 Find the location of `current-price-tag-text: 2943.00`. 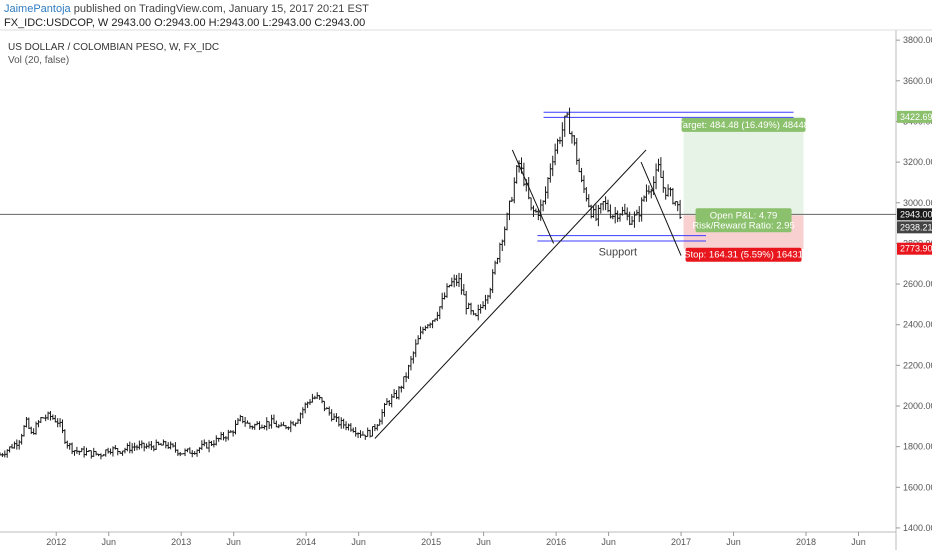

current-price-tag-text: 2943.00 is located at coordinates (916, 214).